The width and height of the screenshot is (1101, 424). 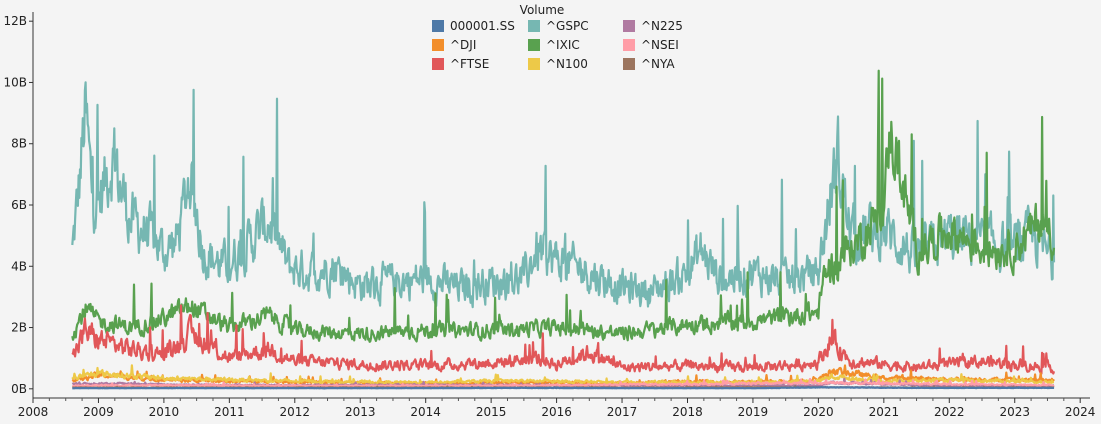 I want to click on legend-item: ^FTSE, so click(x=460, y=64).